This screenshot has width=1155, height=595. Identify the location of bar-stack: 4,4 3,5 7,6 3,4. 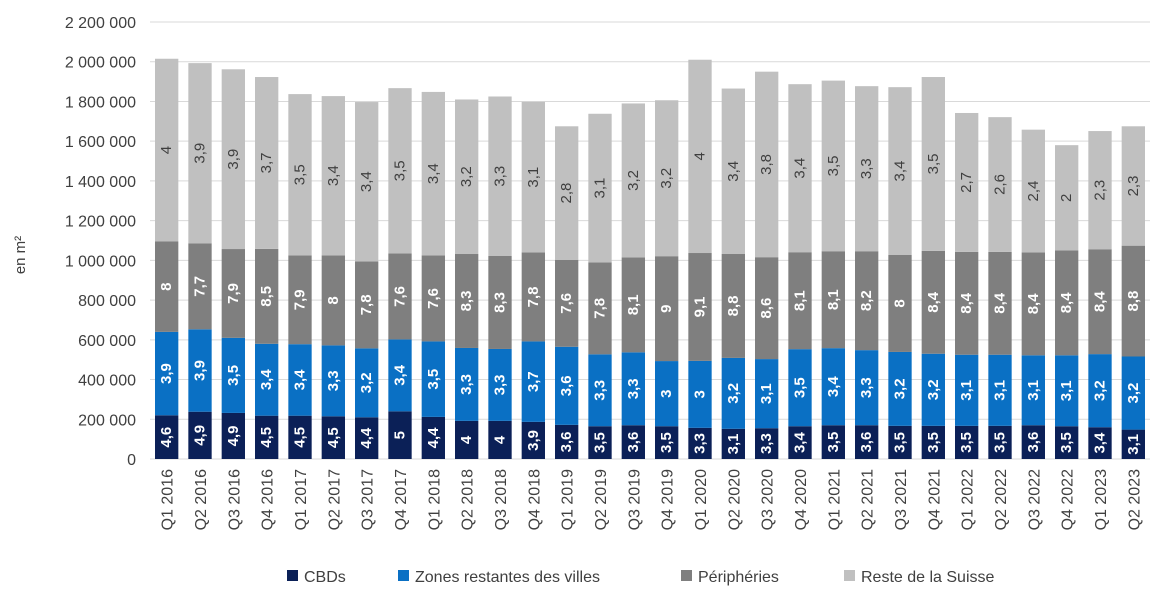
(433, 275).